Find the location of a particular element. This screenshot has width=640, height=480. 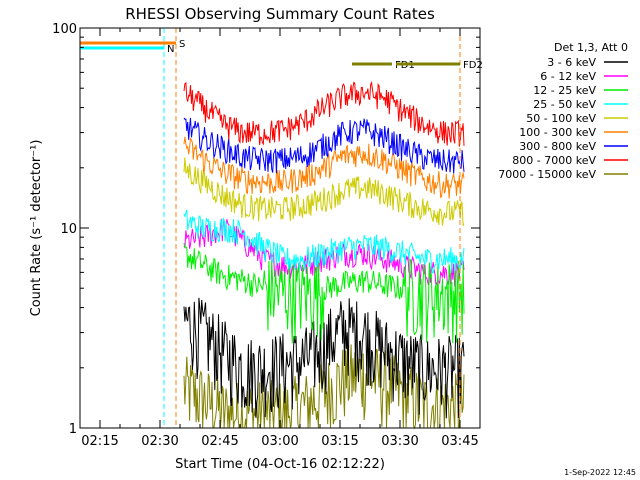

y-tick-label: 10 is located at coordinates (68, 229).